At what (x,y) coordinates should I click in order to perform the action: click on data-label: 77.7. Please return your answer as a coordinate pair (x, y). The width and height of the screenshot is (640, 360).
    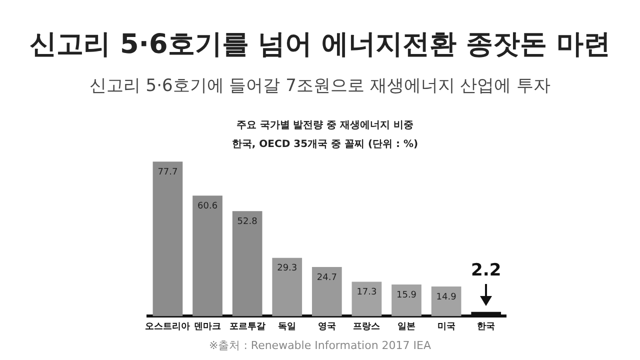
    Looking at the image, I should click on (168, 172).